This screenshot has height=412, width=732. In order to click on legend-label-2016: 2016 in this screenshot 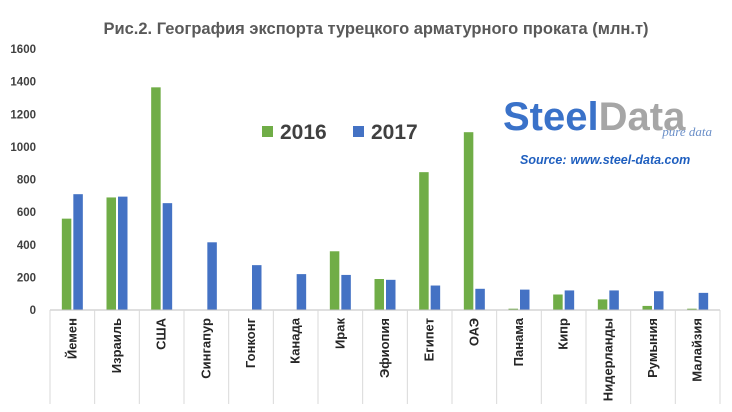, I will do `click(303, 132)`.